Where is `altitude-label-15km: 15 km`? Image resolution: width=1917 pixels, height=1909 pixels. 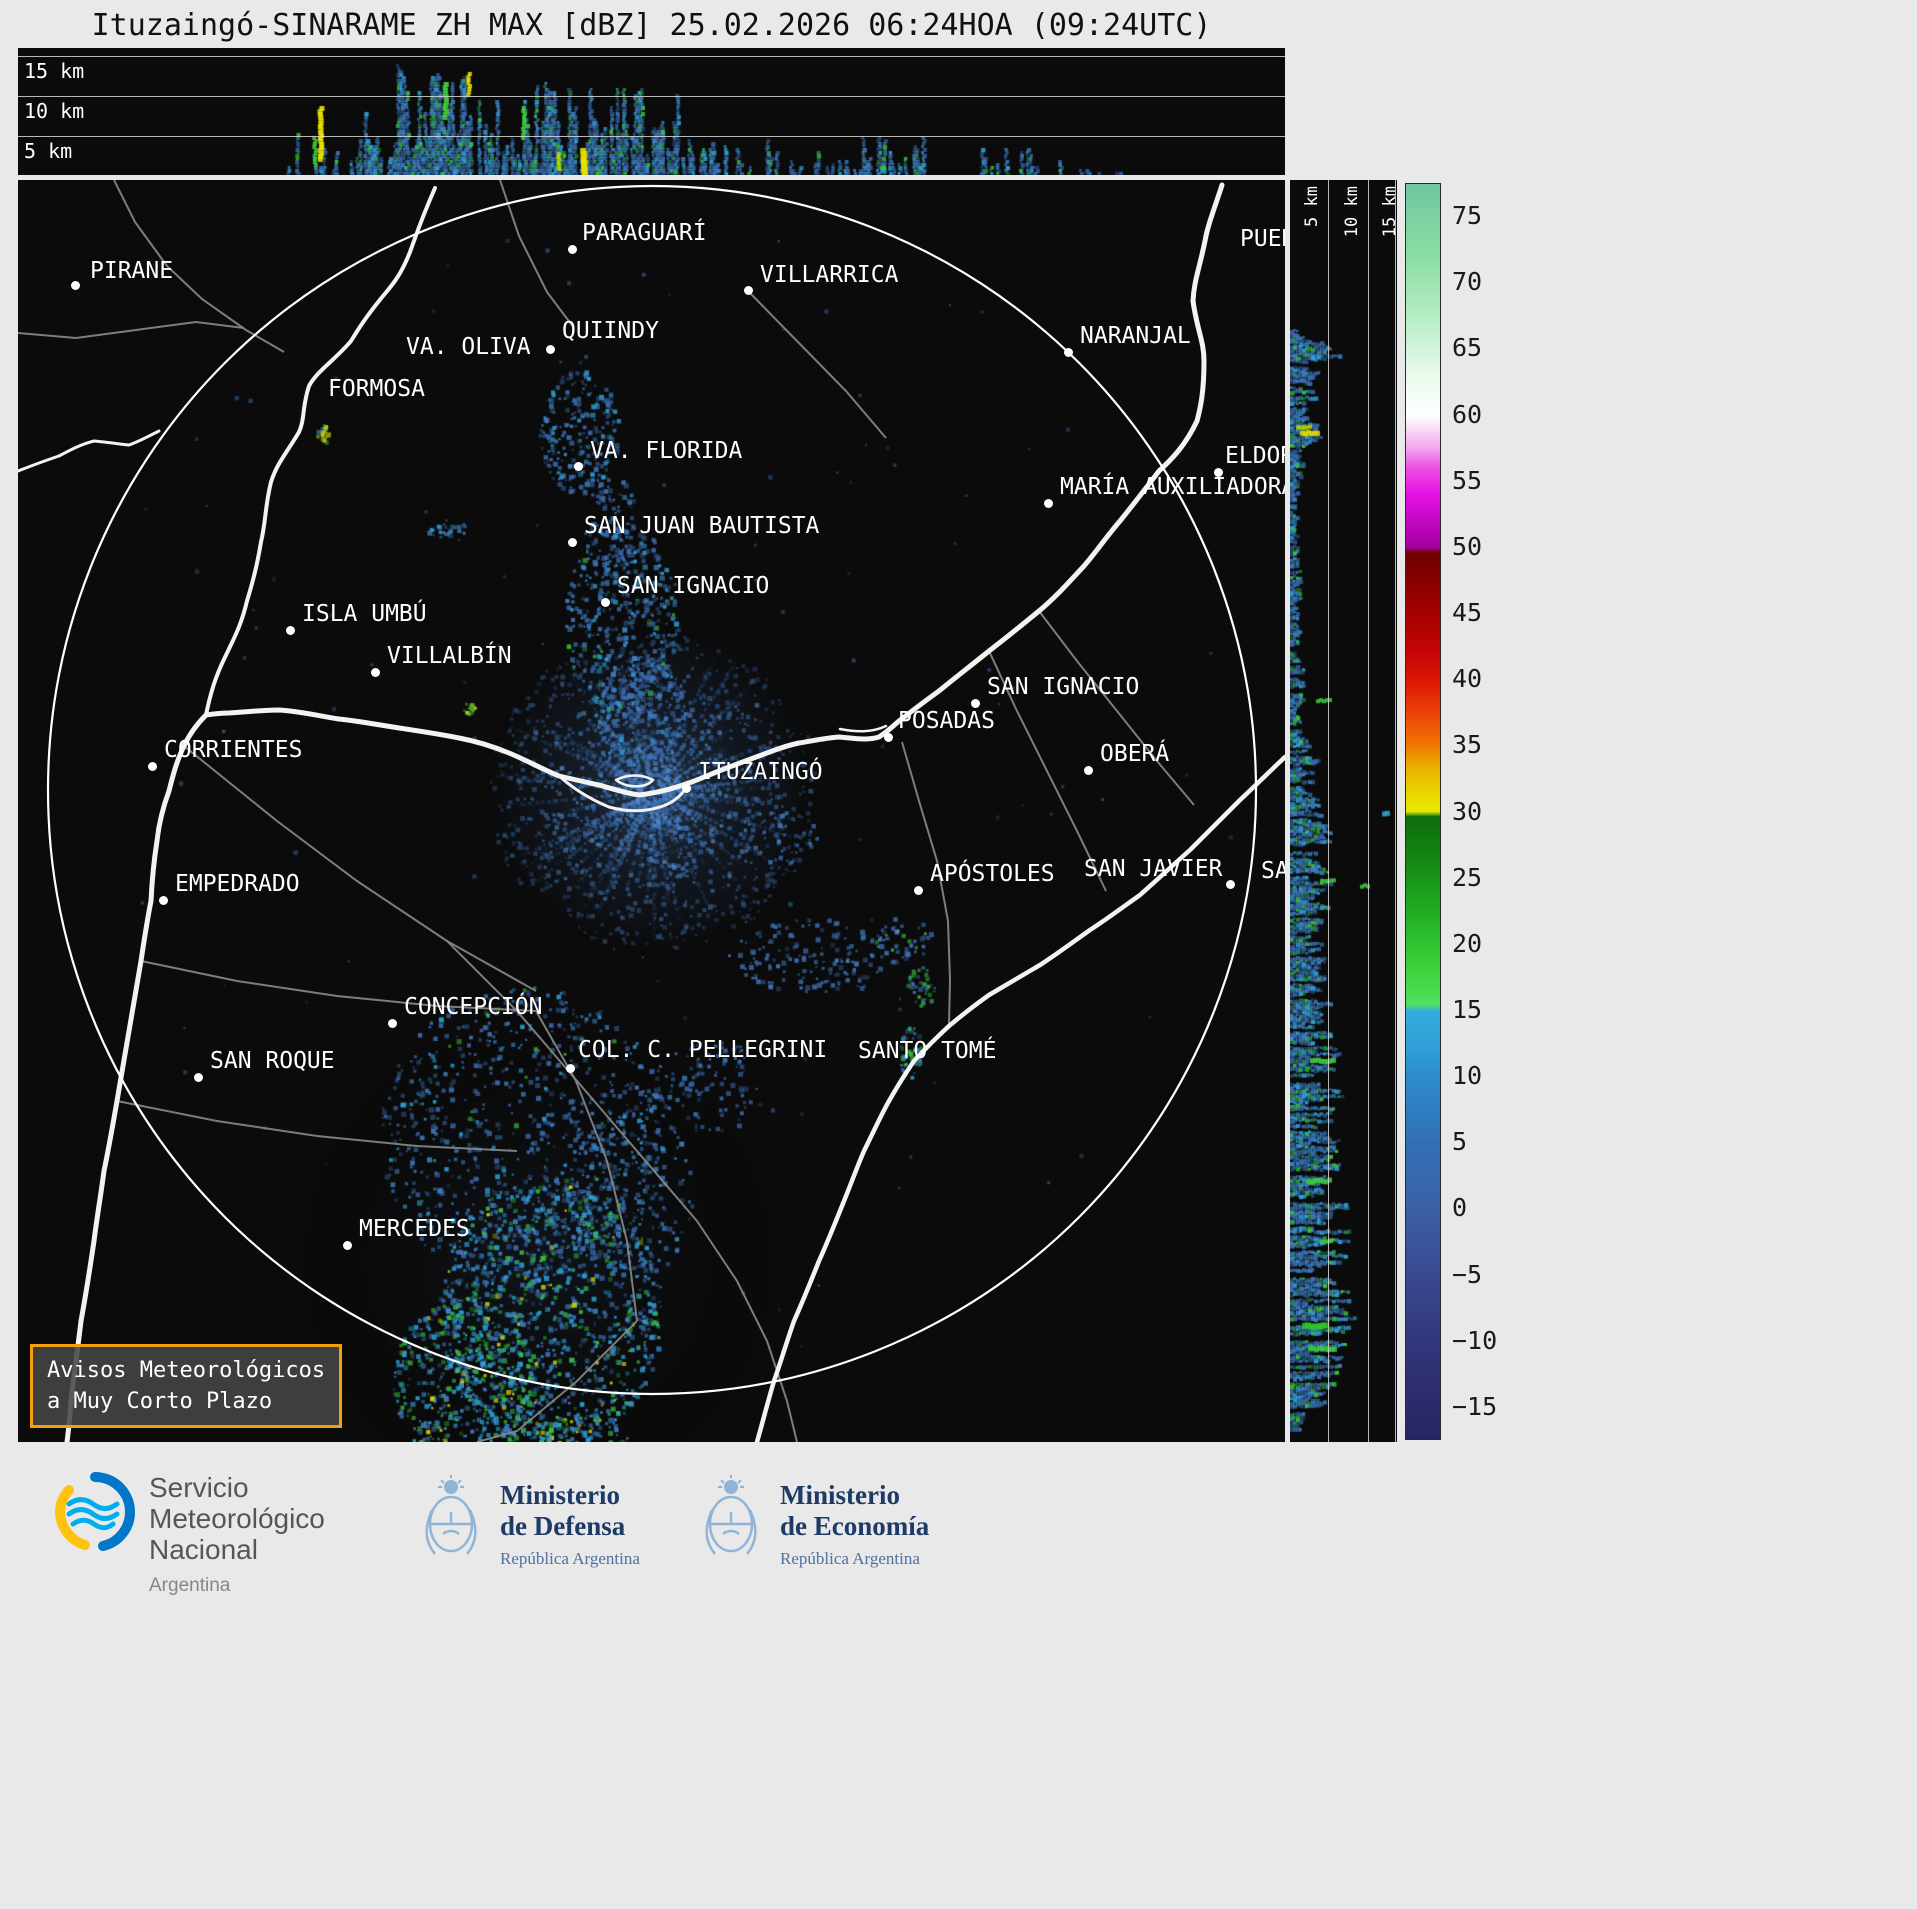 altitude-label-15km: 15 km is located at coordinates (54, 71).